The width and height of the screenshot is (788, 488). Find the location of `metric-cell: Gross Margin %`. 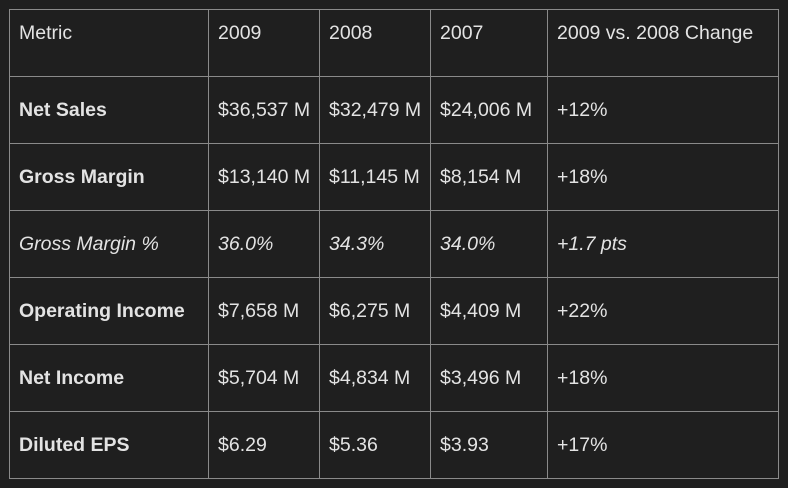

metric-cell: Gross Margin % is located at coordinates (109, 244).